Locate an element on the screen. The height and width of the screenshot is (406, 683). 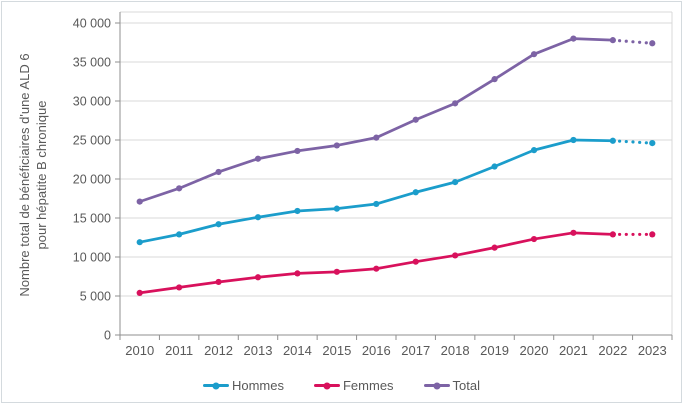
series-markers-femmes is located at coordinates (396, 262).